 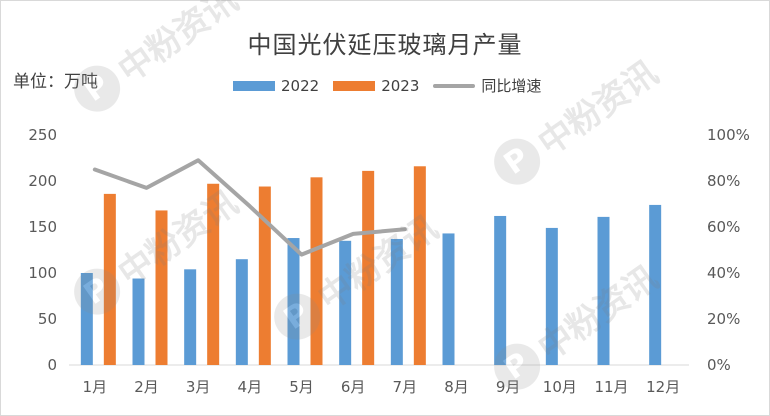 What do you see at coordinates (52, 365) in the screenshot?
I see `y-left-tick-label: 0` at bounding box center [52, 365].